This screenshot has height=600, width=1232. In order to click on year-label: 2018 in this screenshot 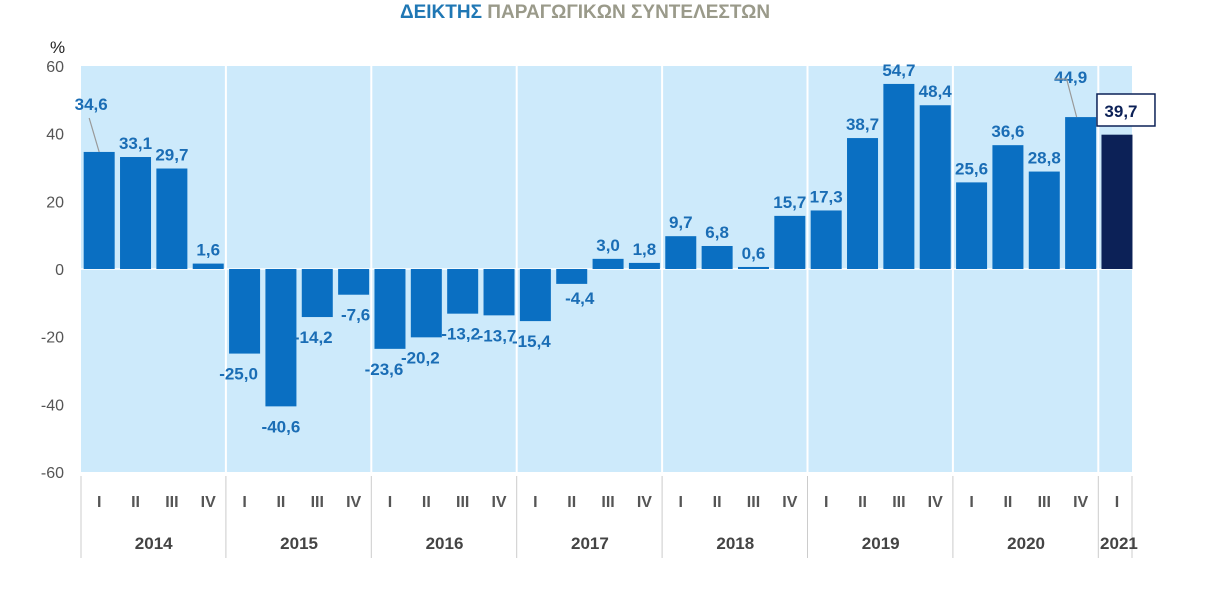, I will do `click(735, 543)`.